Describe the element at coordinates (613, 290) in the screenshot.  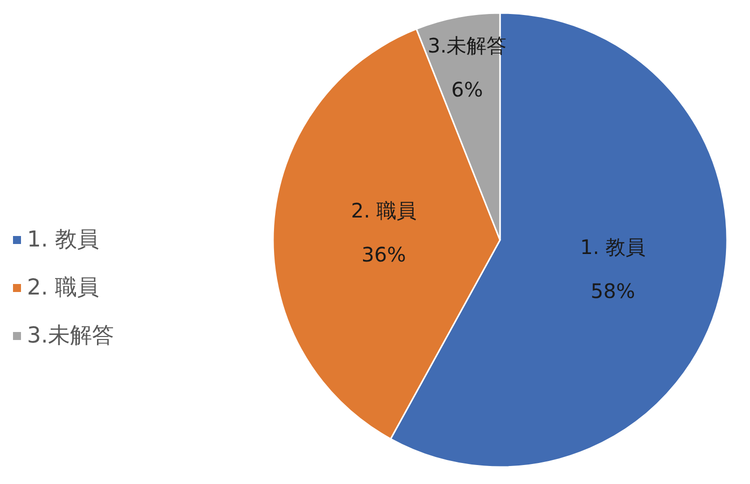
I see `data-label: 58%` at that location.